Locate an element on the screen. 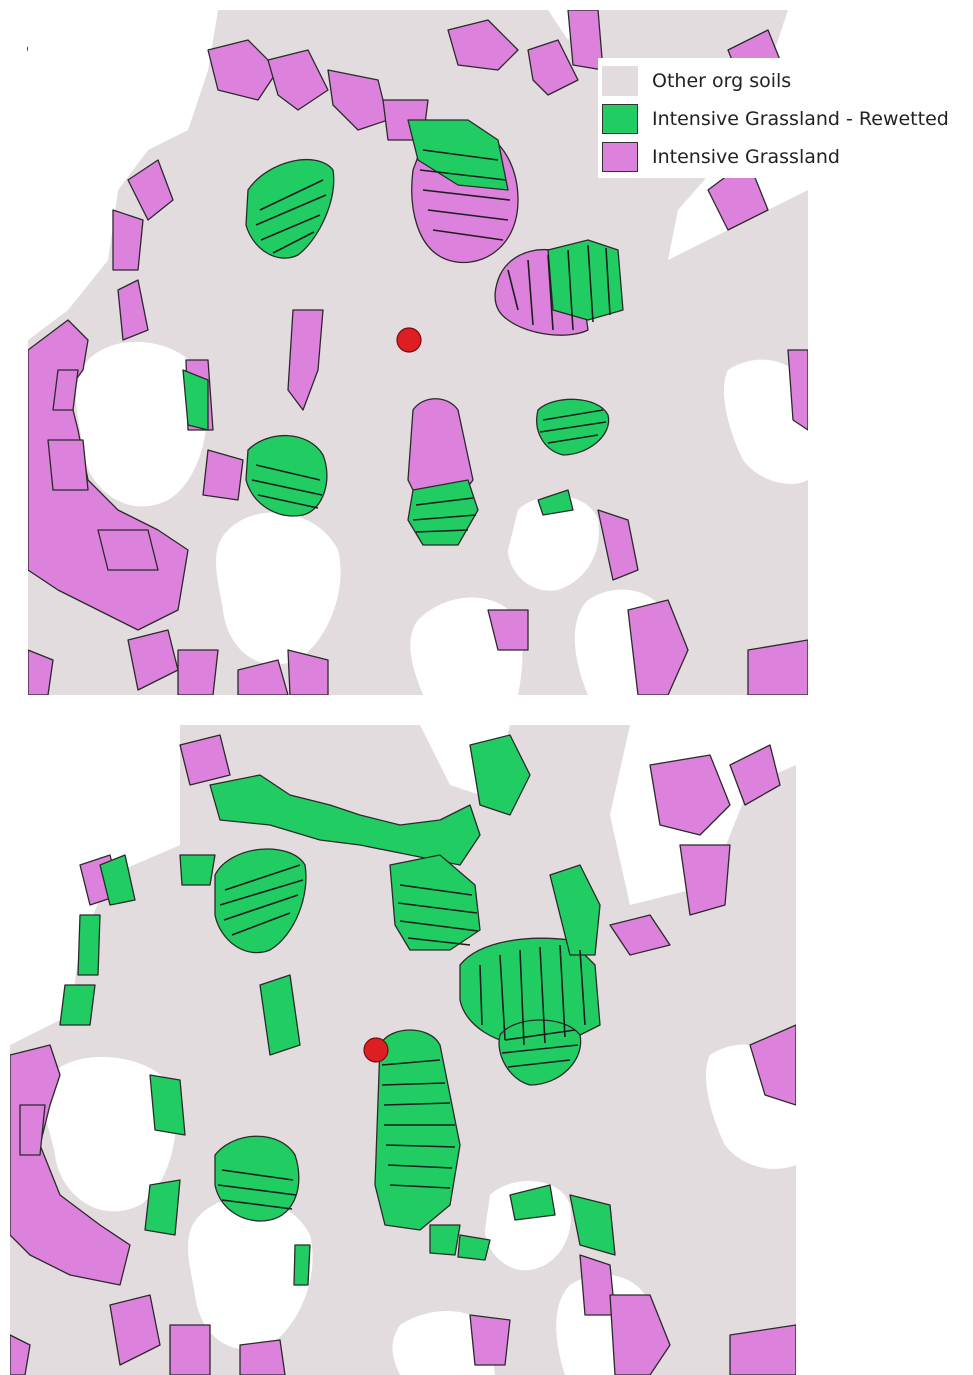 The width and height of the screenshot is (973, 1375). legend-item-other-org-soils: Other org soils is located at coordinates (775, 81).